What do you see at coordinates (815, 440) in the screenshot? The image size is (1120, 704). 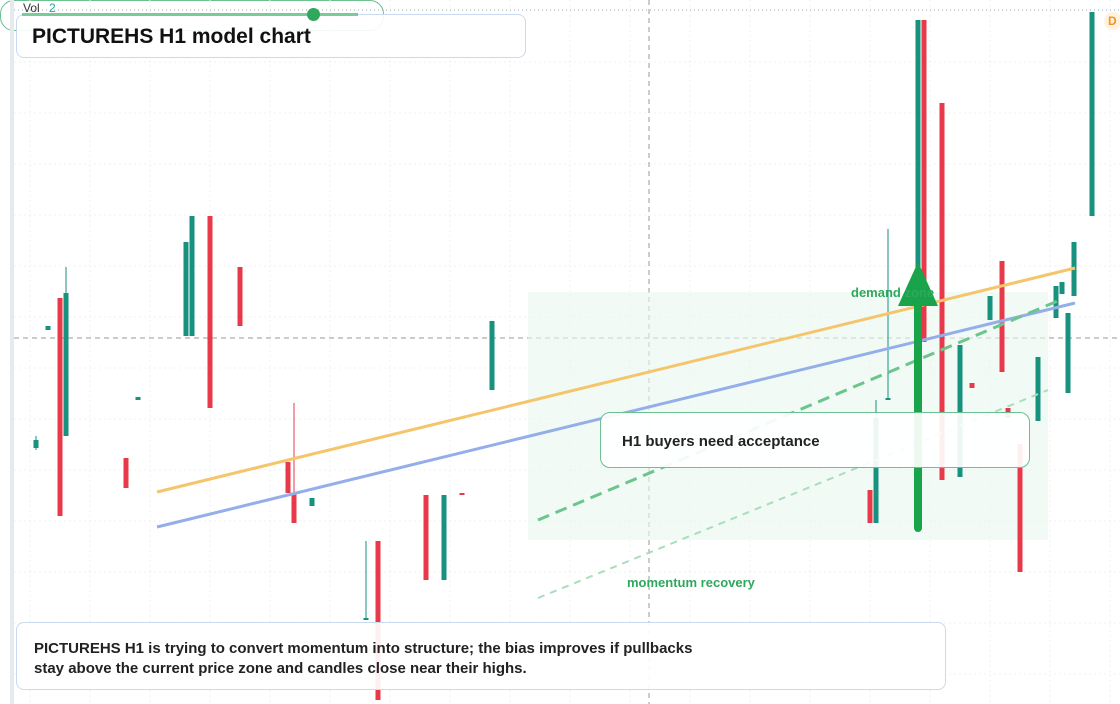 I see `callout: H1 buyers need acceptance` at bounding box center [815, 440].